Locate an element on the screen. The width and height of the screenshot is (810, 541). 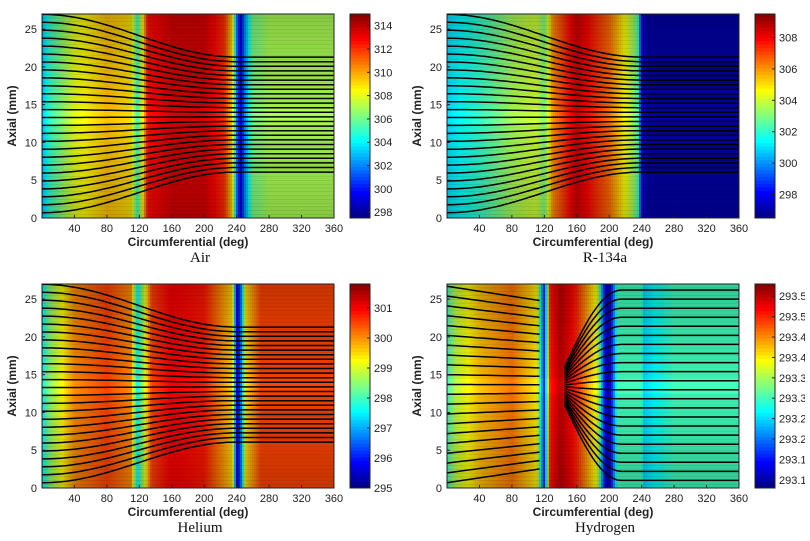
colorbar-tick-label: 308 is located at coordinates (383, 97).